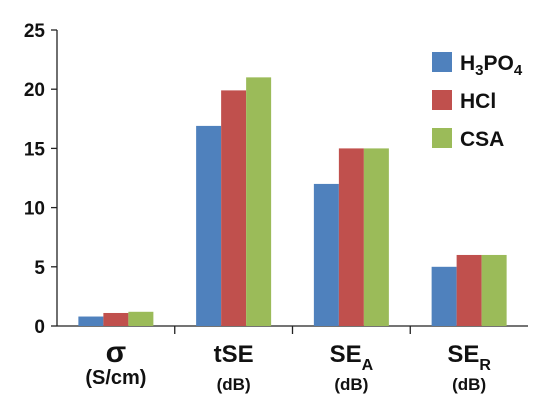  Describe the element at coordinates (482, 139) in the screenshot. I see `legend-label: CSA` at that location.